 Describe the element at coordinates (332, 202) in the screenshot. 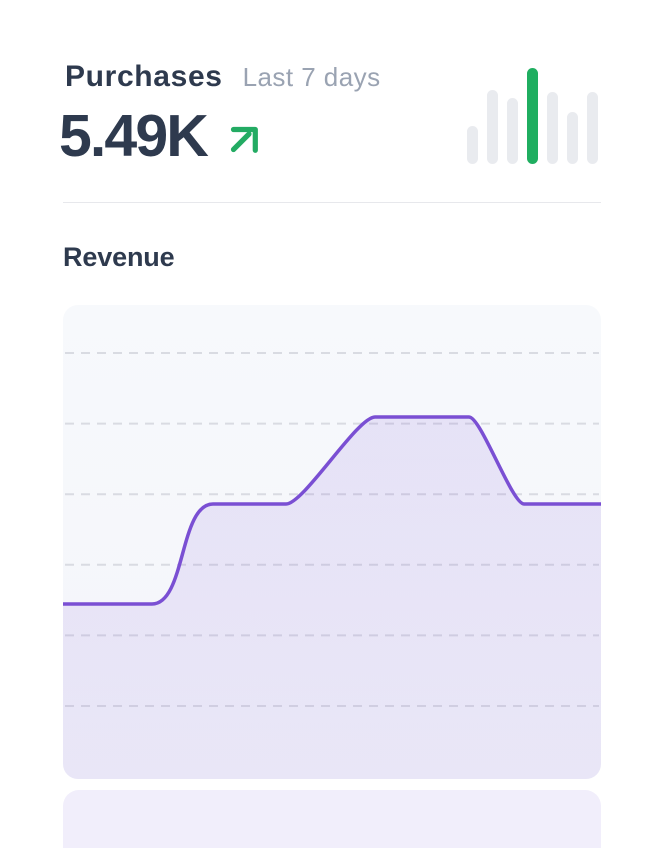

I see `divider` at that location.